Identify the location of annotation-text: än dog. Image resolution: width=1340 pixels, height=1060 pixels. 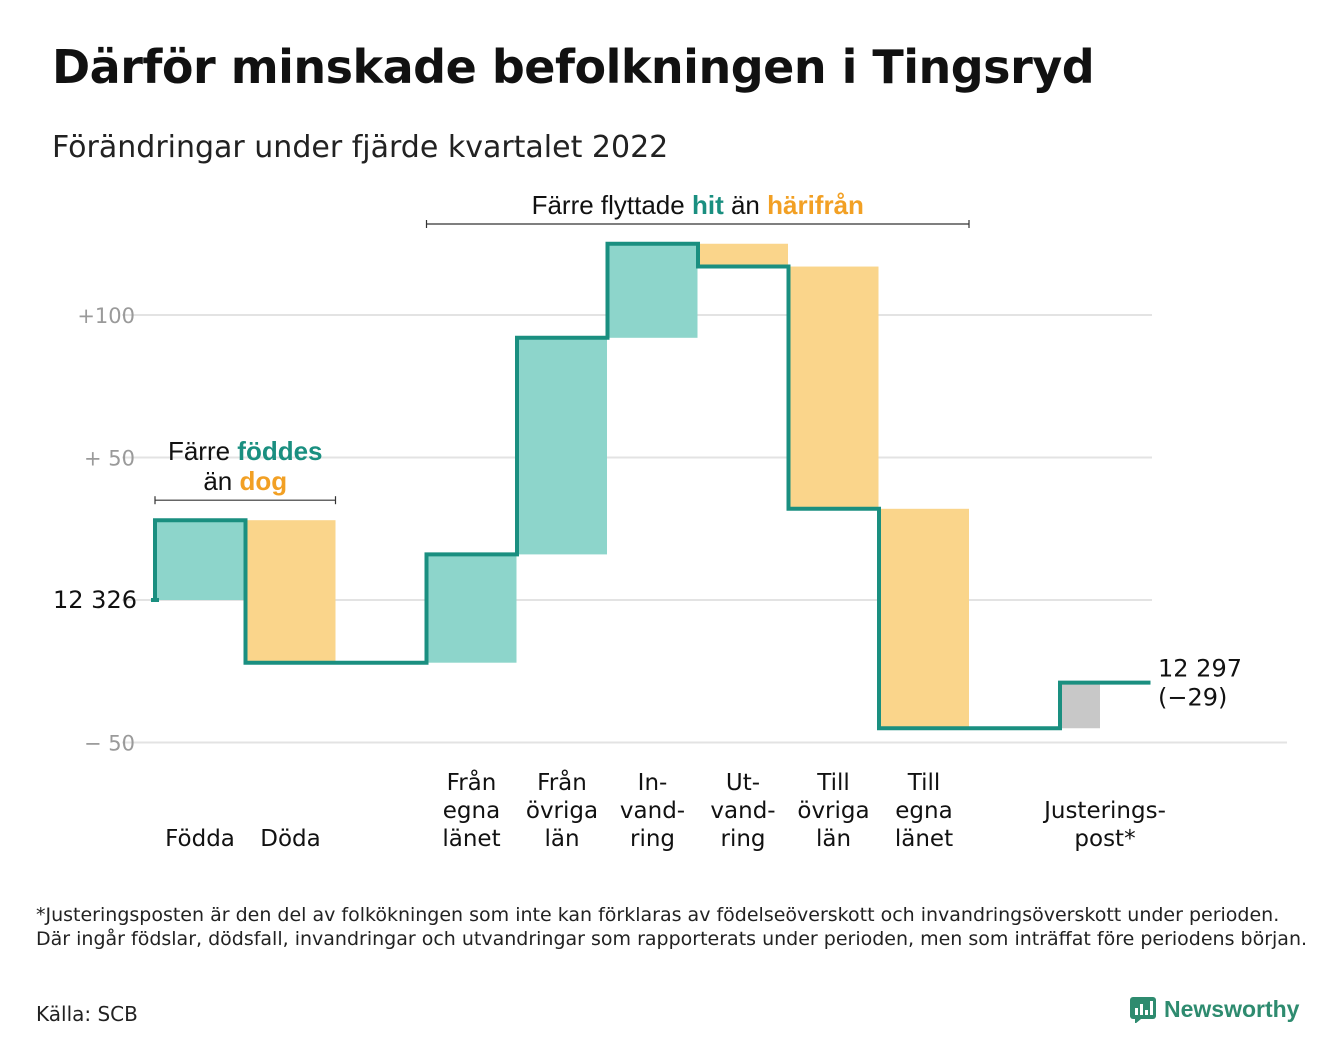
(245, 481).